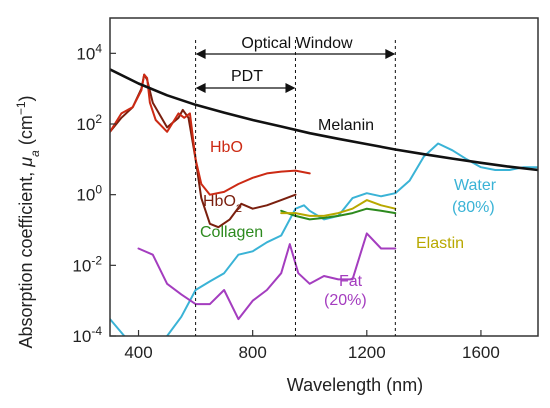 The image size is (550, 408). What do you see at coordinates (200, 54) in the screenshot?
I see `optical-window-arrow-left-icon` at bounding box center [200, 54].